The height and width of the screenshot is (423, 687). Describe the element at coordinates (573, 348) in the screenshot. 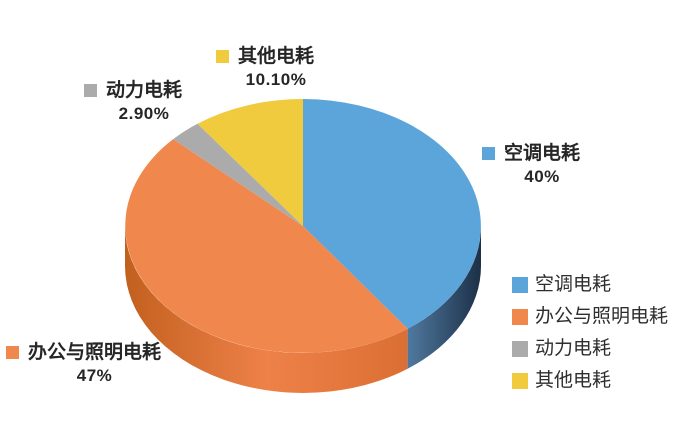

I see `legend-label: 动力电耗` at that location.